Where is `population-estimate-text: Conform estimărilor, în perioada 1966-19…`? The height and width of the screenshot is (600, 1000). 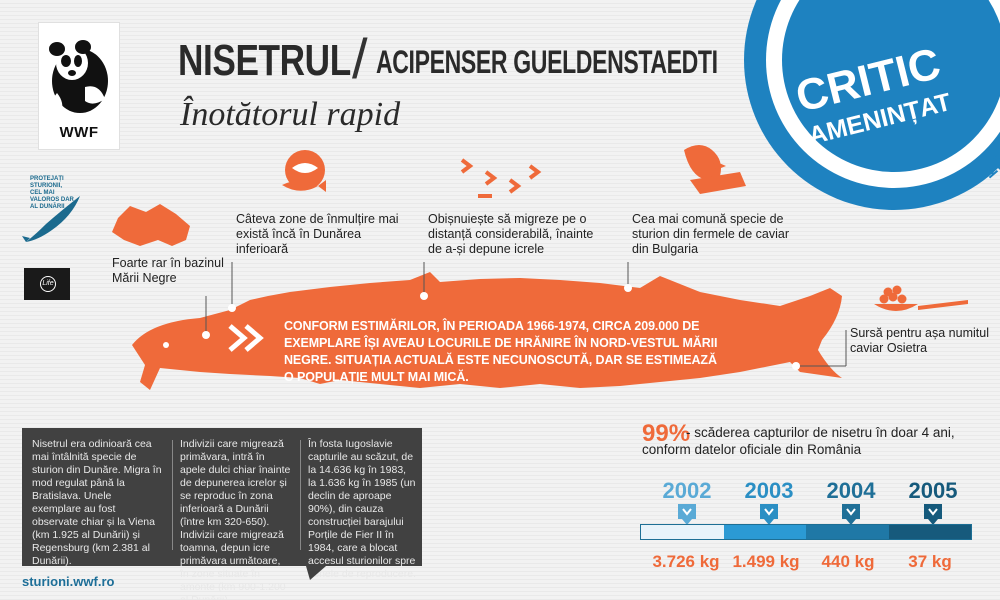 population-estimate-text: Conform estimărilor, în perioada 1966-19… is located at coordinates (501, 351).